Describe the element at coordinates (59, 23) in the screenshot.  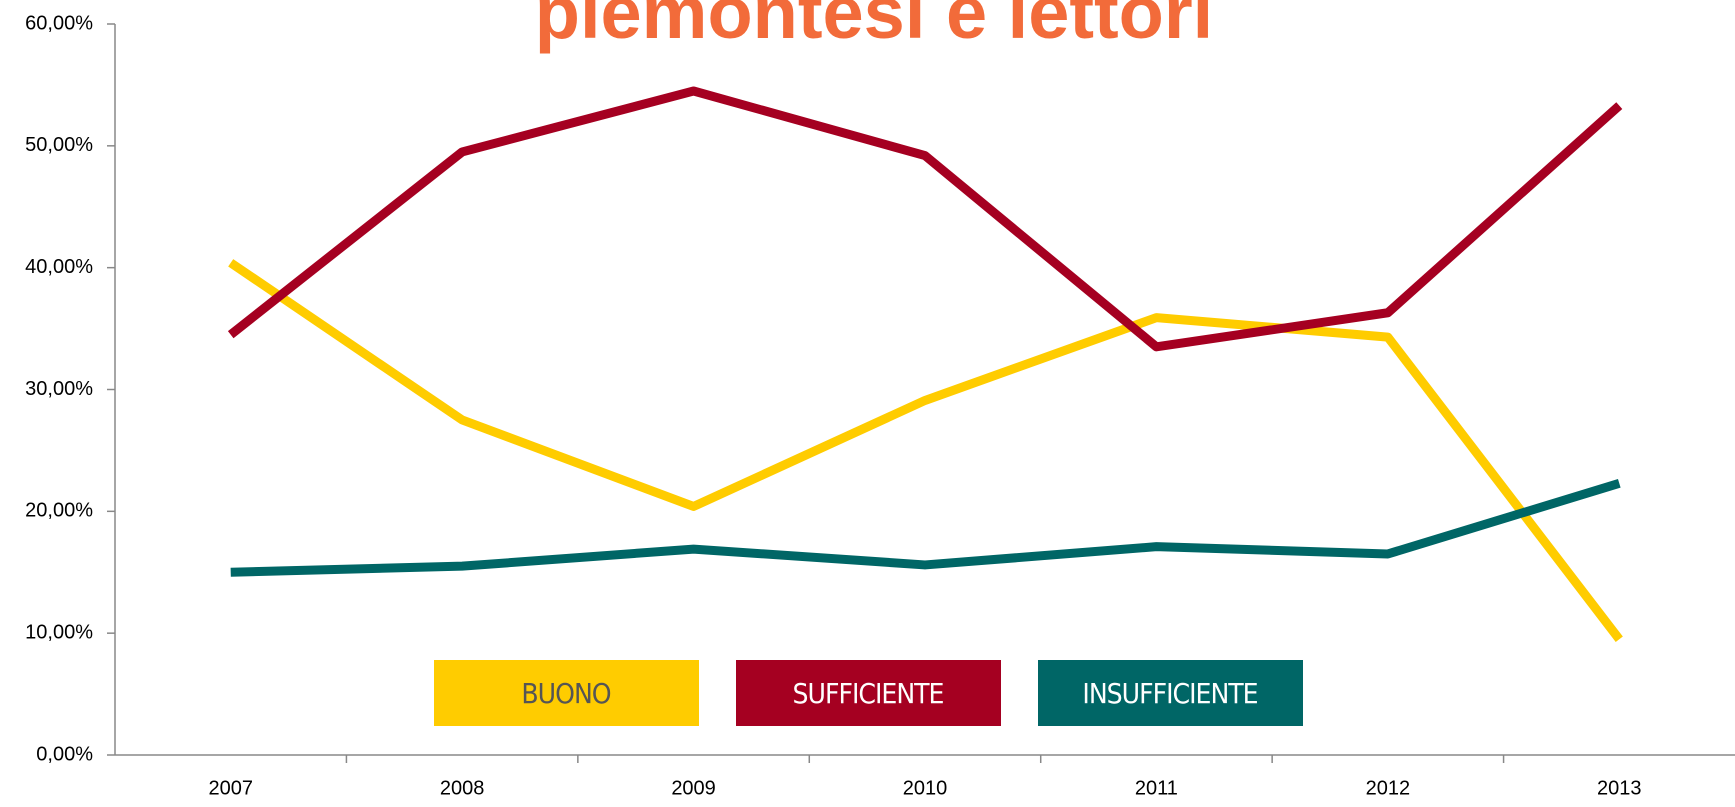
I see `y-tick-label: 60,00%` at that location.